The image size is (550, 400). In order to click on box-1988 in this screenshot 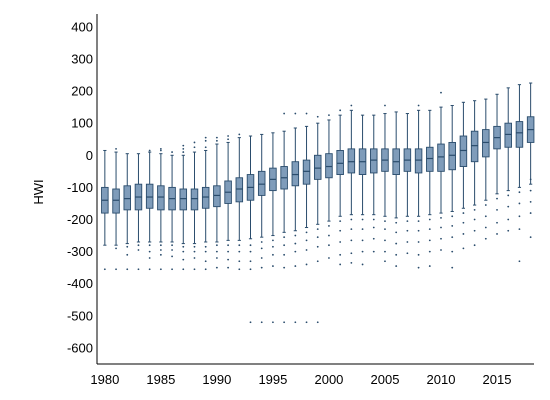, I will do `click(194, 198)`.